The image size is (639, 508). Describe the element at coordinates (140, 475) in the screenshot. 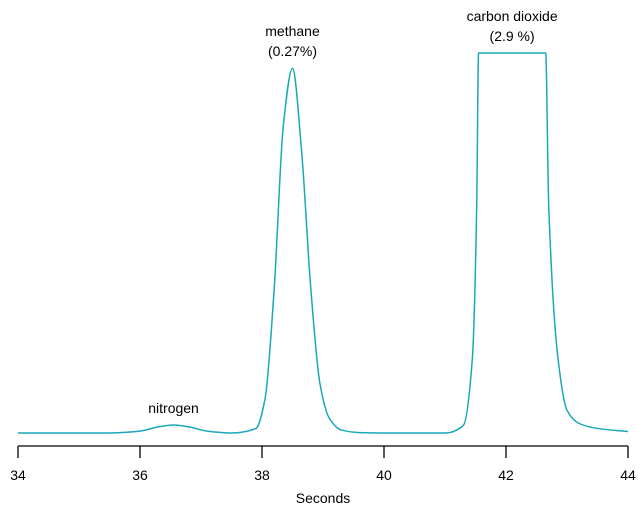

I see `x-tick-label: 36` at that location.